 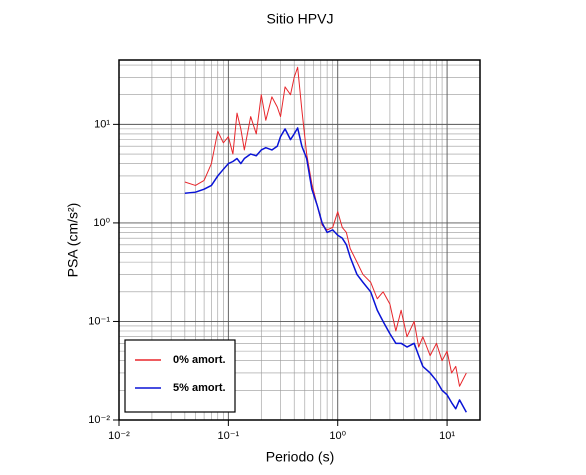 I want to click on x-tick-label: 10¹, so click(x=447, y=436).